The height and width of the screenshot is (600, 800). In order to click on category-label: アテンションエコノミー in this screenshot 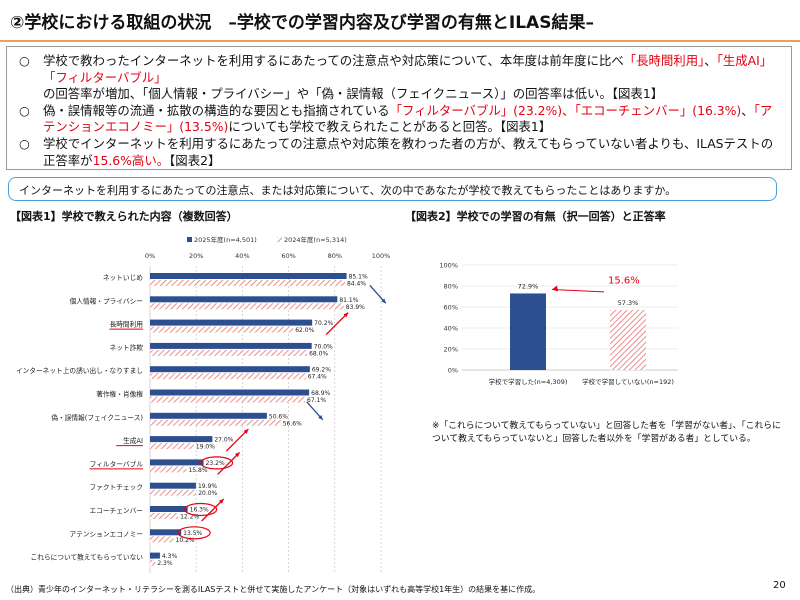, I will do `click(106, 534)`.